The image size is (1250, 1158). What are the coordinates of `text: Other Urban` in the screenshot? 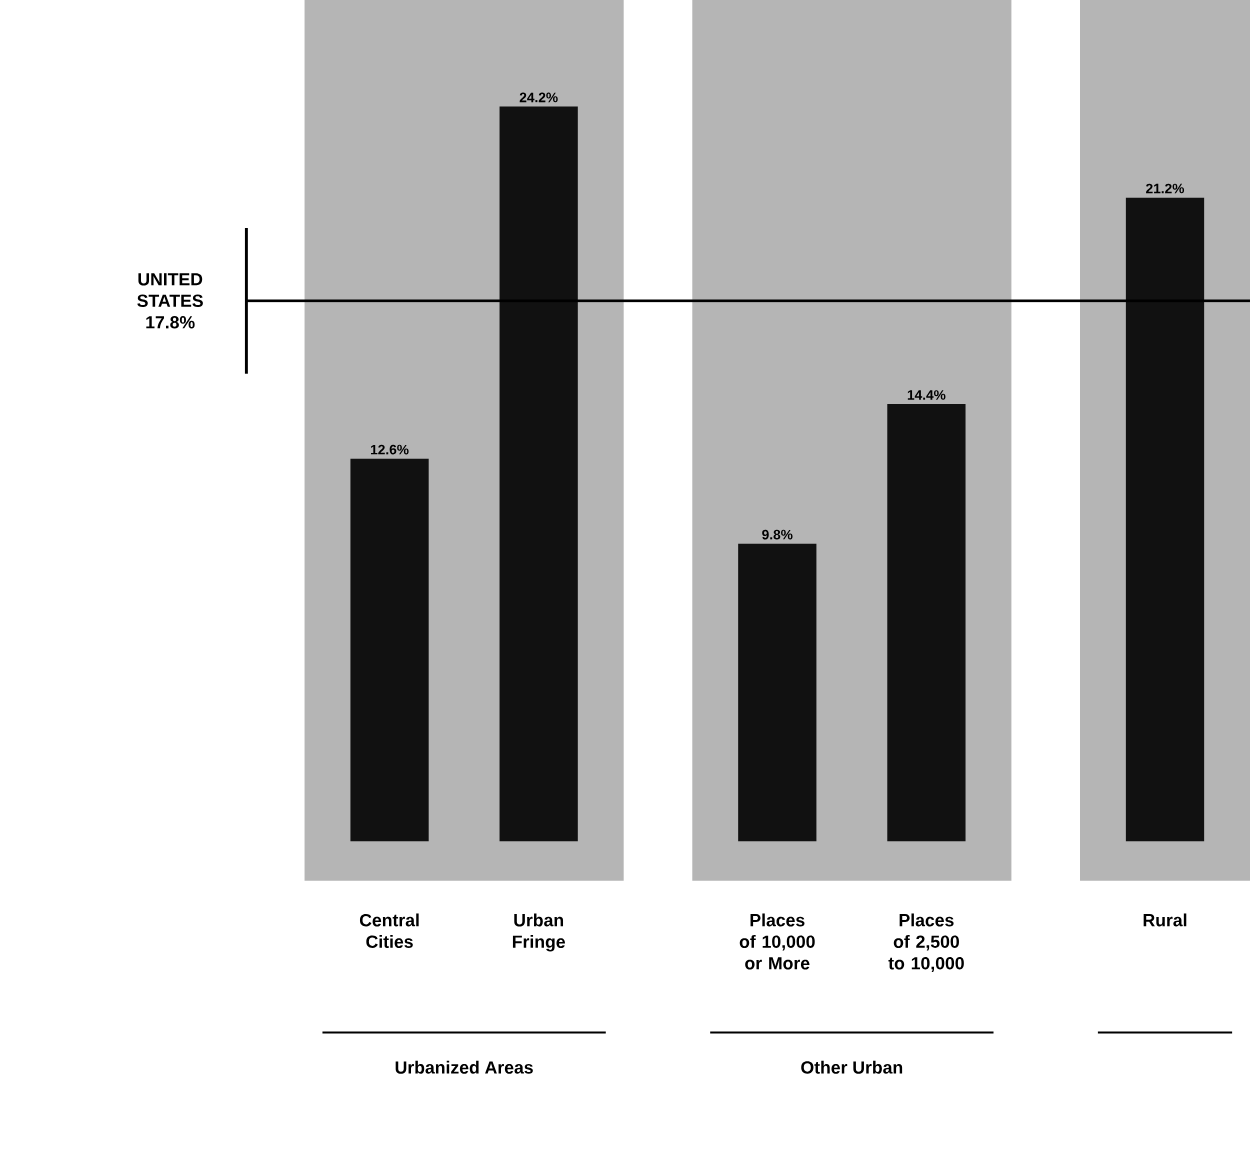 It's located at (852, 1067).